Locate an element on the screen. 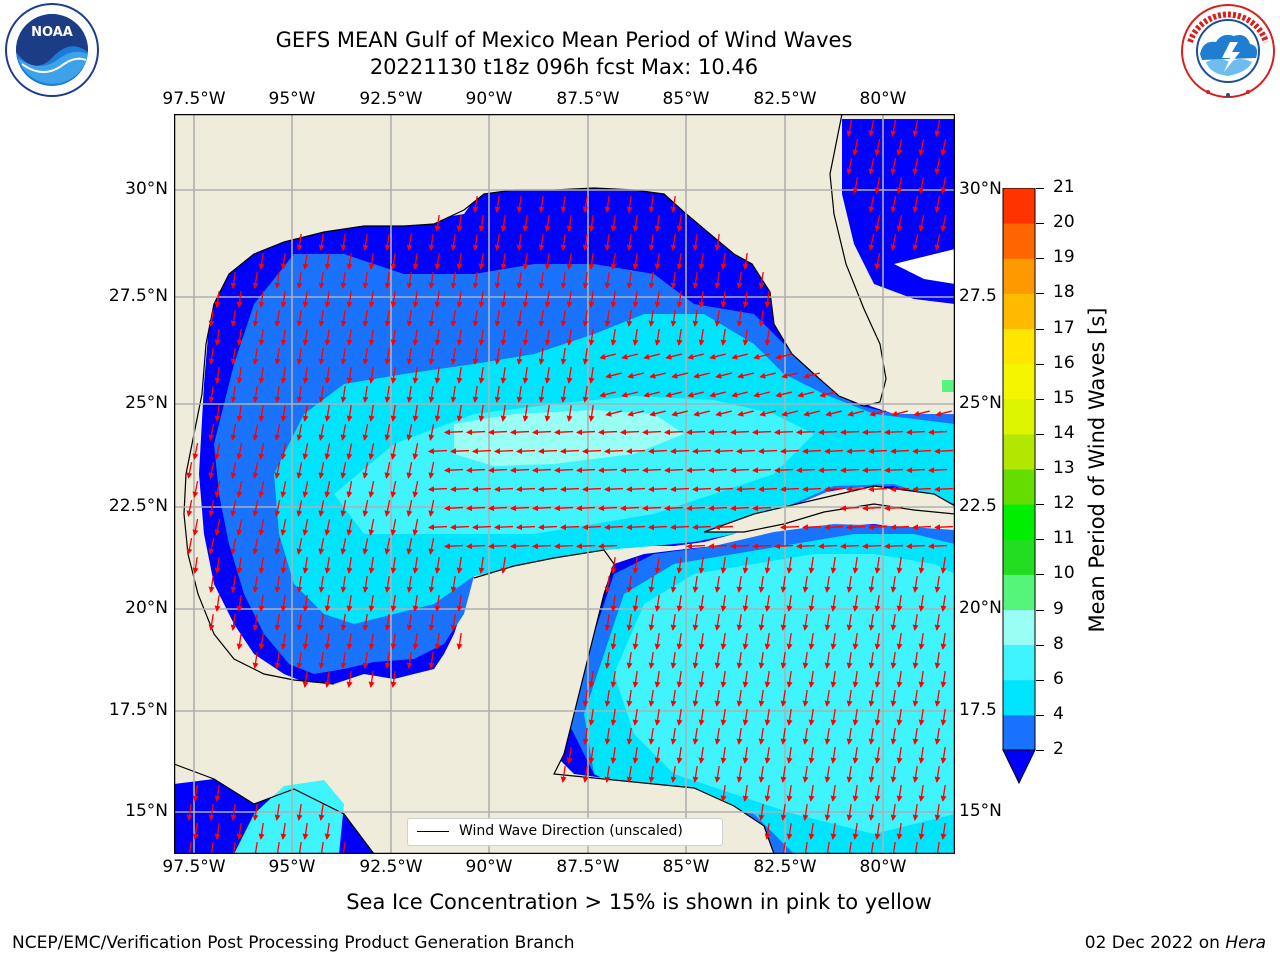 The width and height of the screenshot is (1280, 960). lon-label-bottom: 90°W is located at coordinates (489, 867).